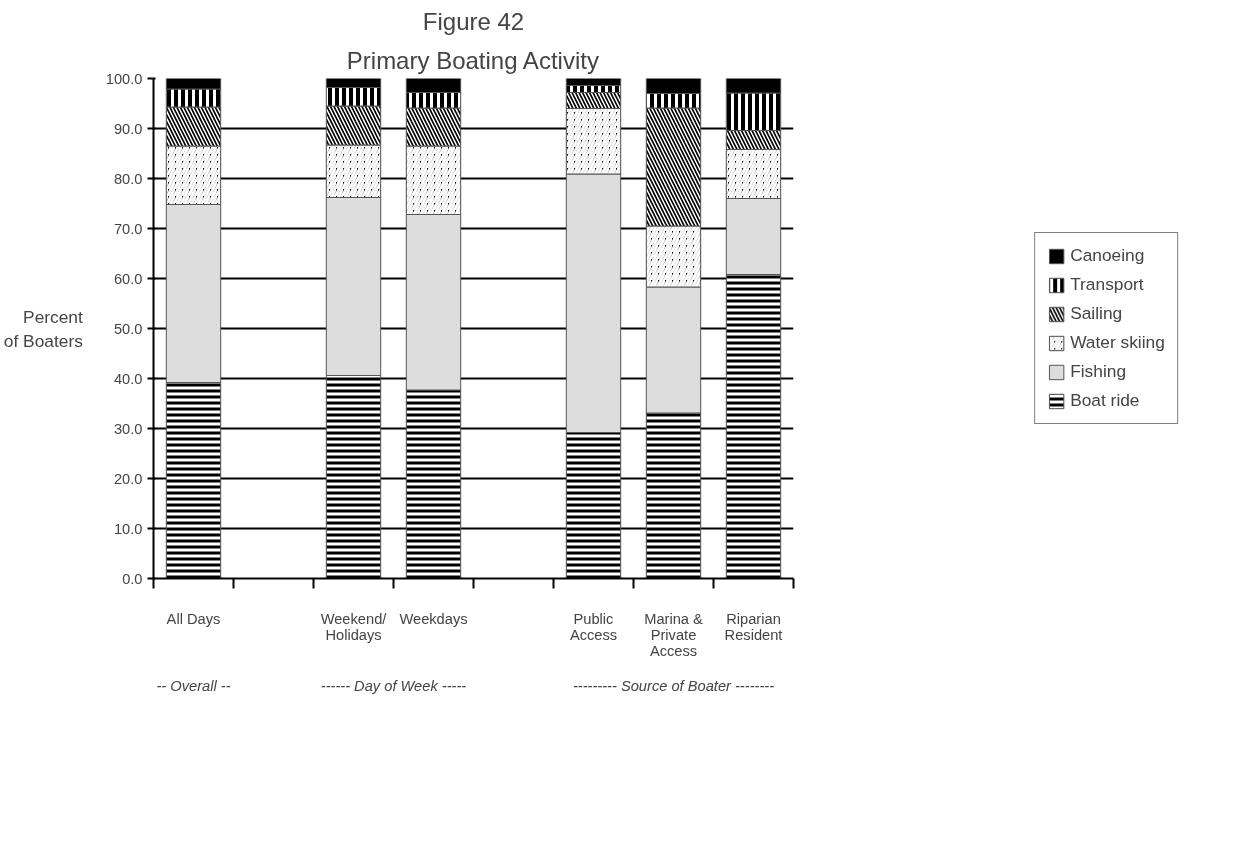 This screenshot has height=849, width=1248. What do you see at coordinates (473, 21) in the screenshot?
I see `chart-title: Figure 42` at bounding box center [473, 21].